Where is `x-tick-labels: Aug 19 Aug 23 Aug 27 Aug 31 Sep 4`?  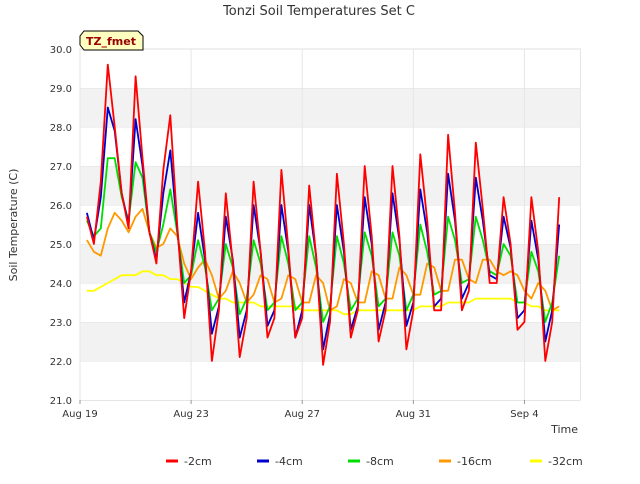 x-tick-labels: Aug 19 Aug 23 Aug 27 Aug 31 Sep 4 is located at coordinates (300, 410).